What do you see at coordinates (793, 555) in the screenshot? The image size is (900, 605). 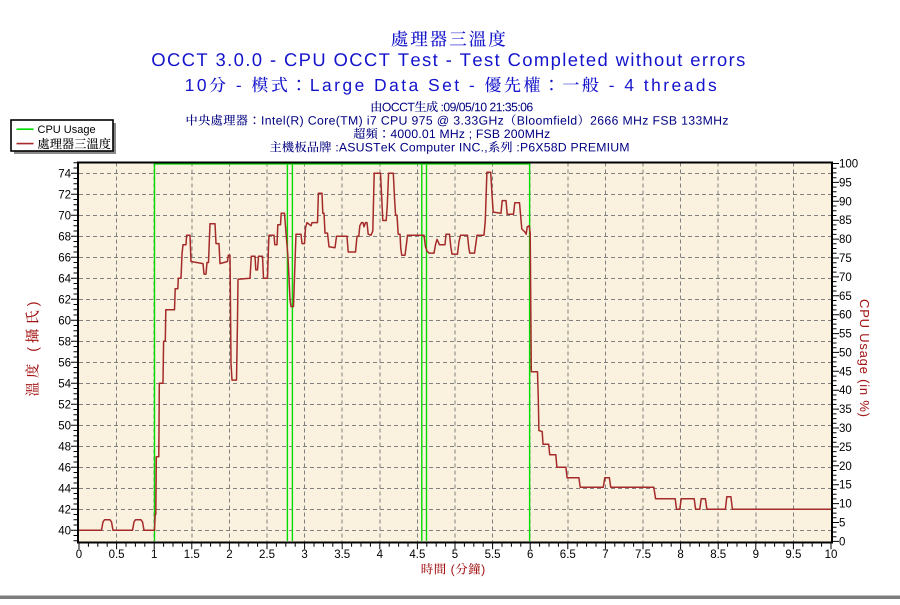 I see `svg-text: 9.5` at bounding box center [793, 555].